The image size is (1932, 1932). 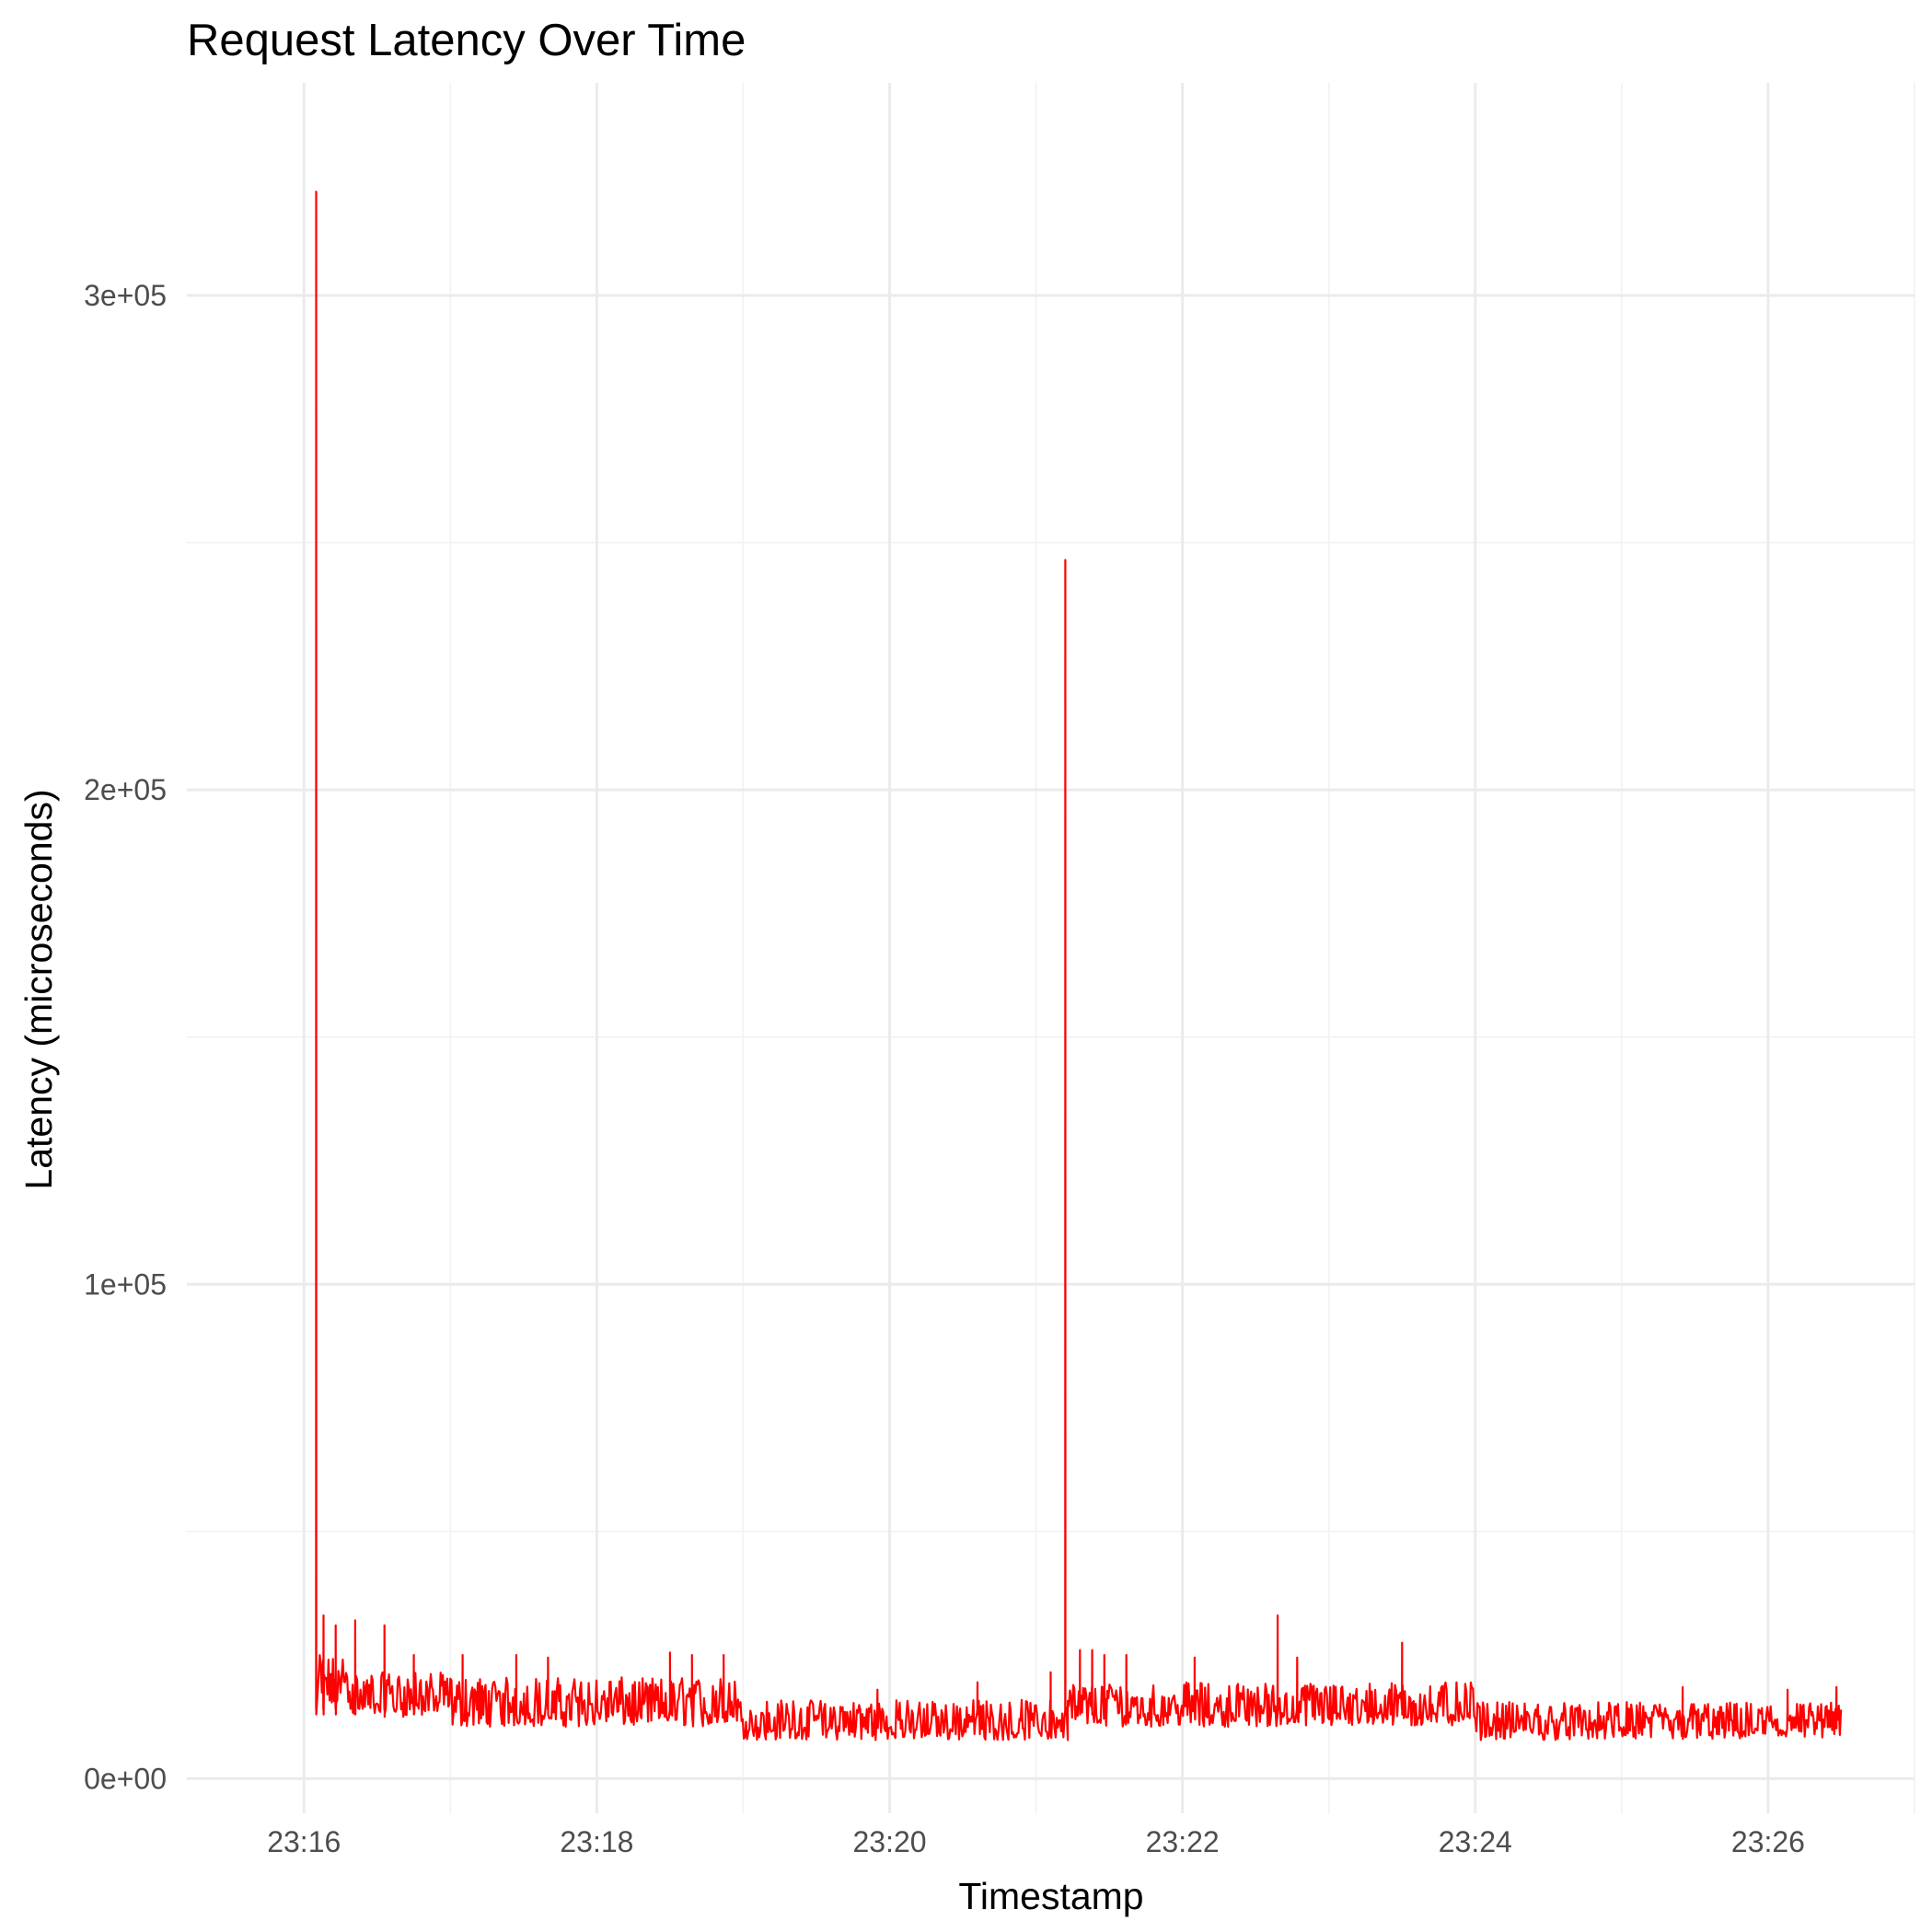 What do you see at coordinates (126, 1284) in the screenshot?
I see `y-tick-label: 1e+05` at bounding box center [126, 1284].